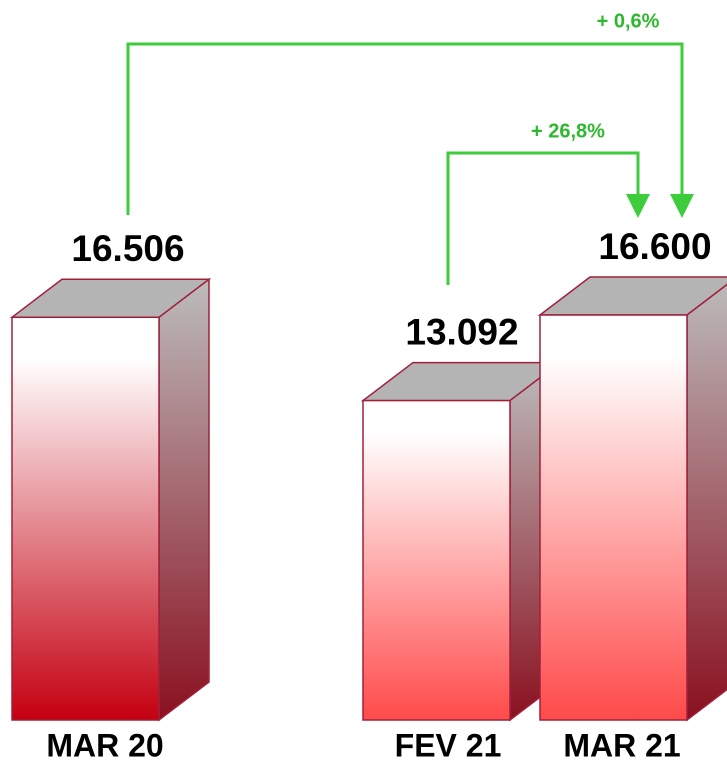 Image resolution: width=727 pixels, height=766 pixels. What do you see at coordinates (568, 131) in the screenshot?
I see `annotation: + 26,8%` at bounding box center [568, 131].